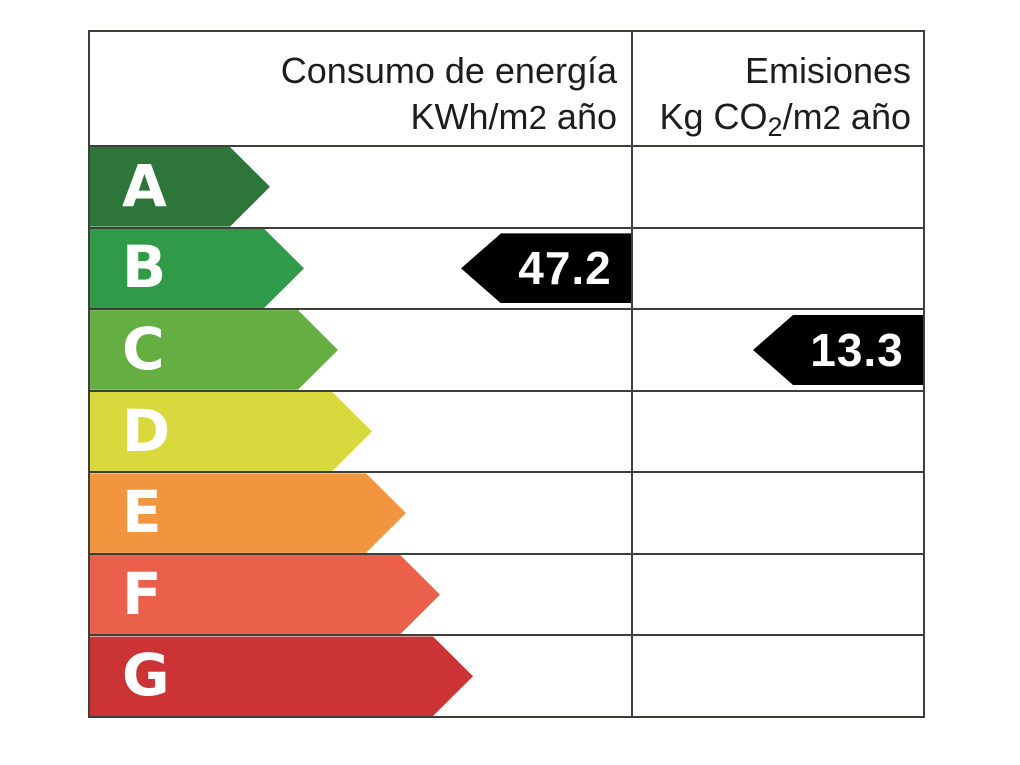 Image resolution: width=1020 pixels, height=765 pixels. I want to click on rating-arrow-b: B, so click(197, 269).